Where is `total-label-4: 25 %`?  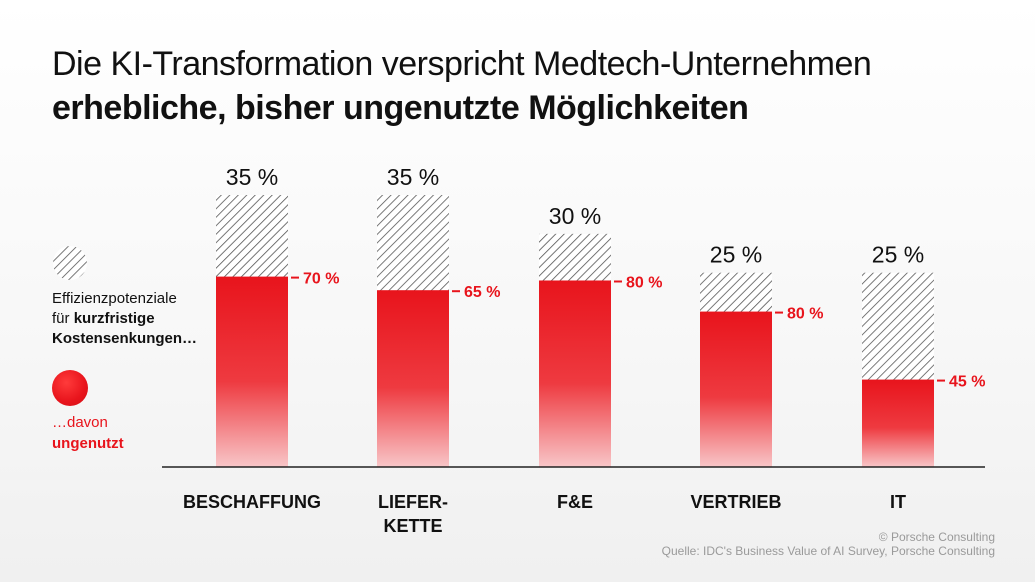 total-label-4: 25 % is located at coordinates (898, 255).